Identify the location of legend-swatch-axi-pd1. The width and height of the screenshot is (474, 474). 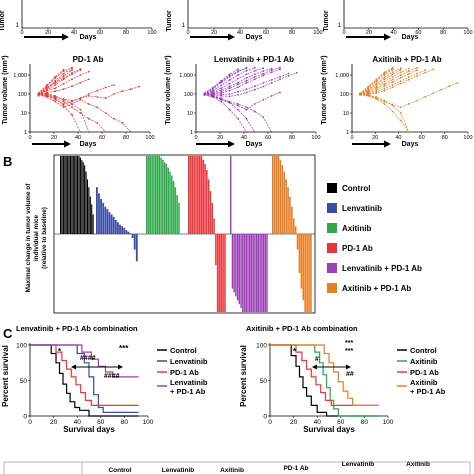
(332, 288).